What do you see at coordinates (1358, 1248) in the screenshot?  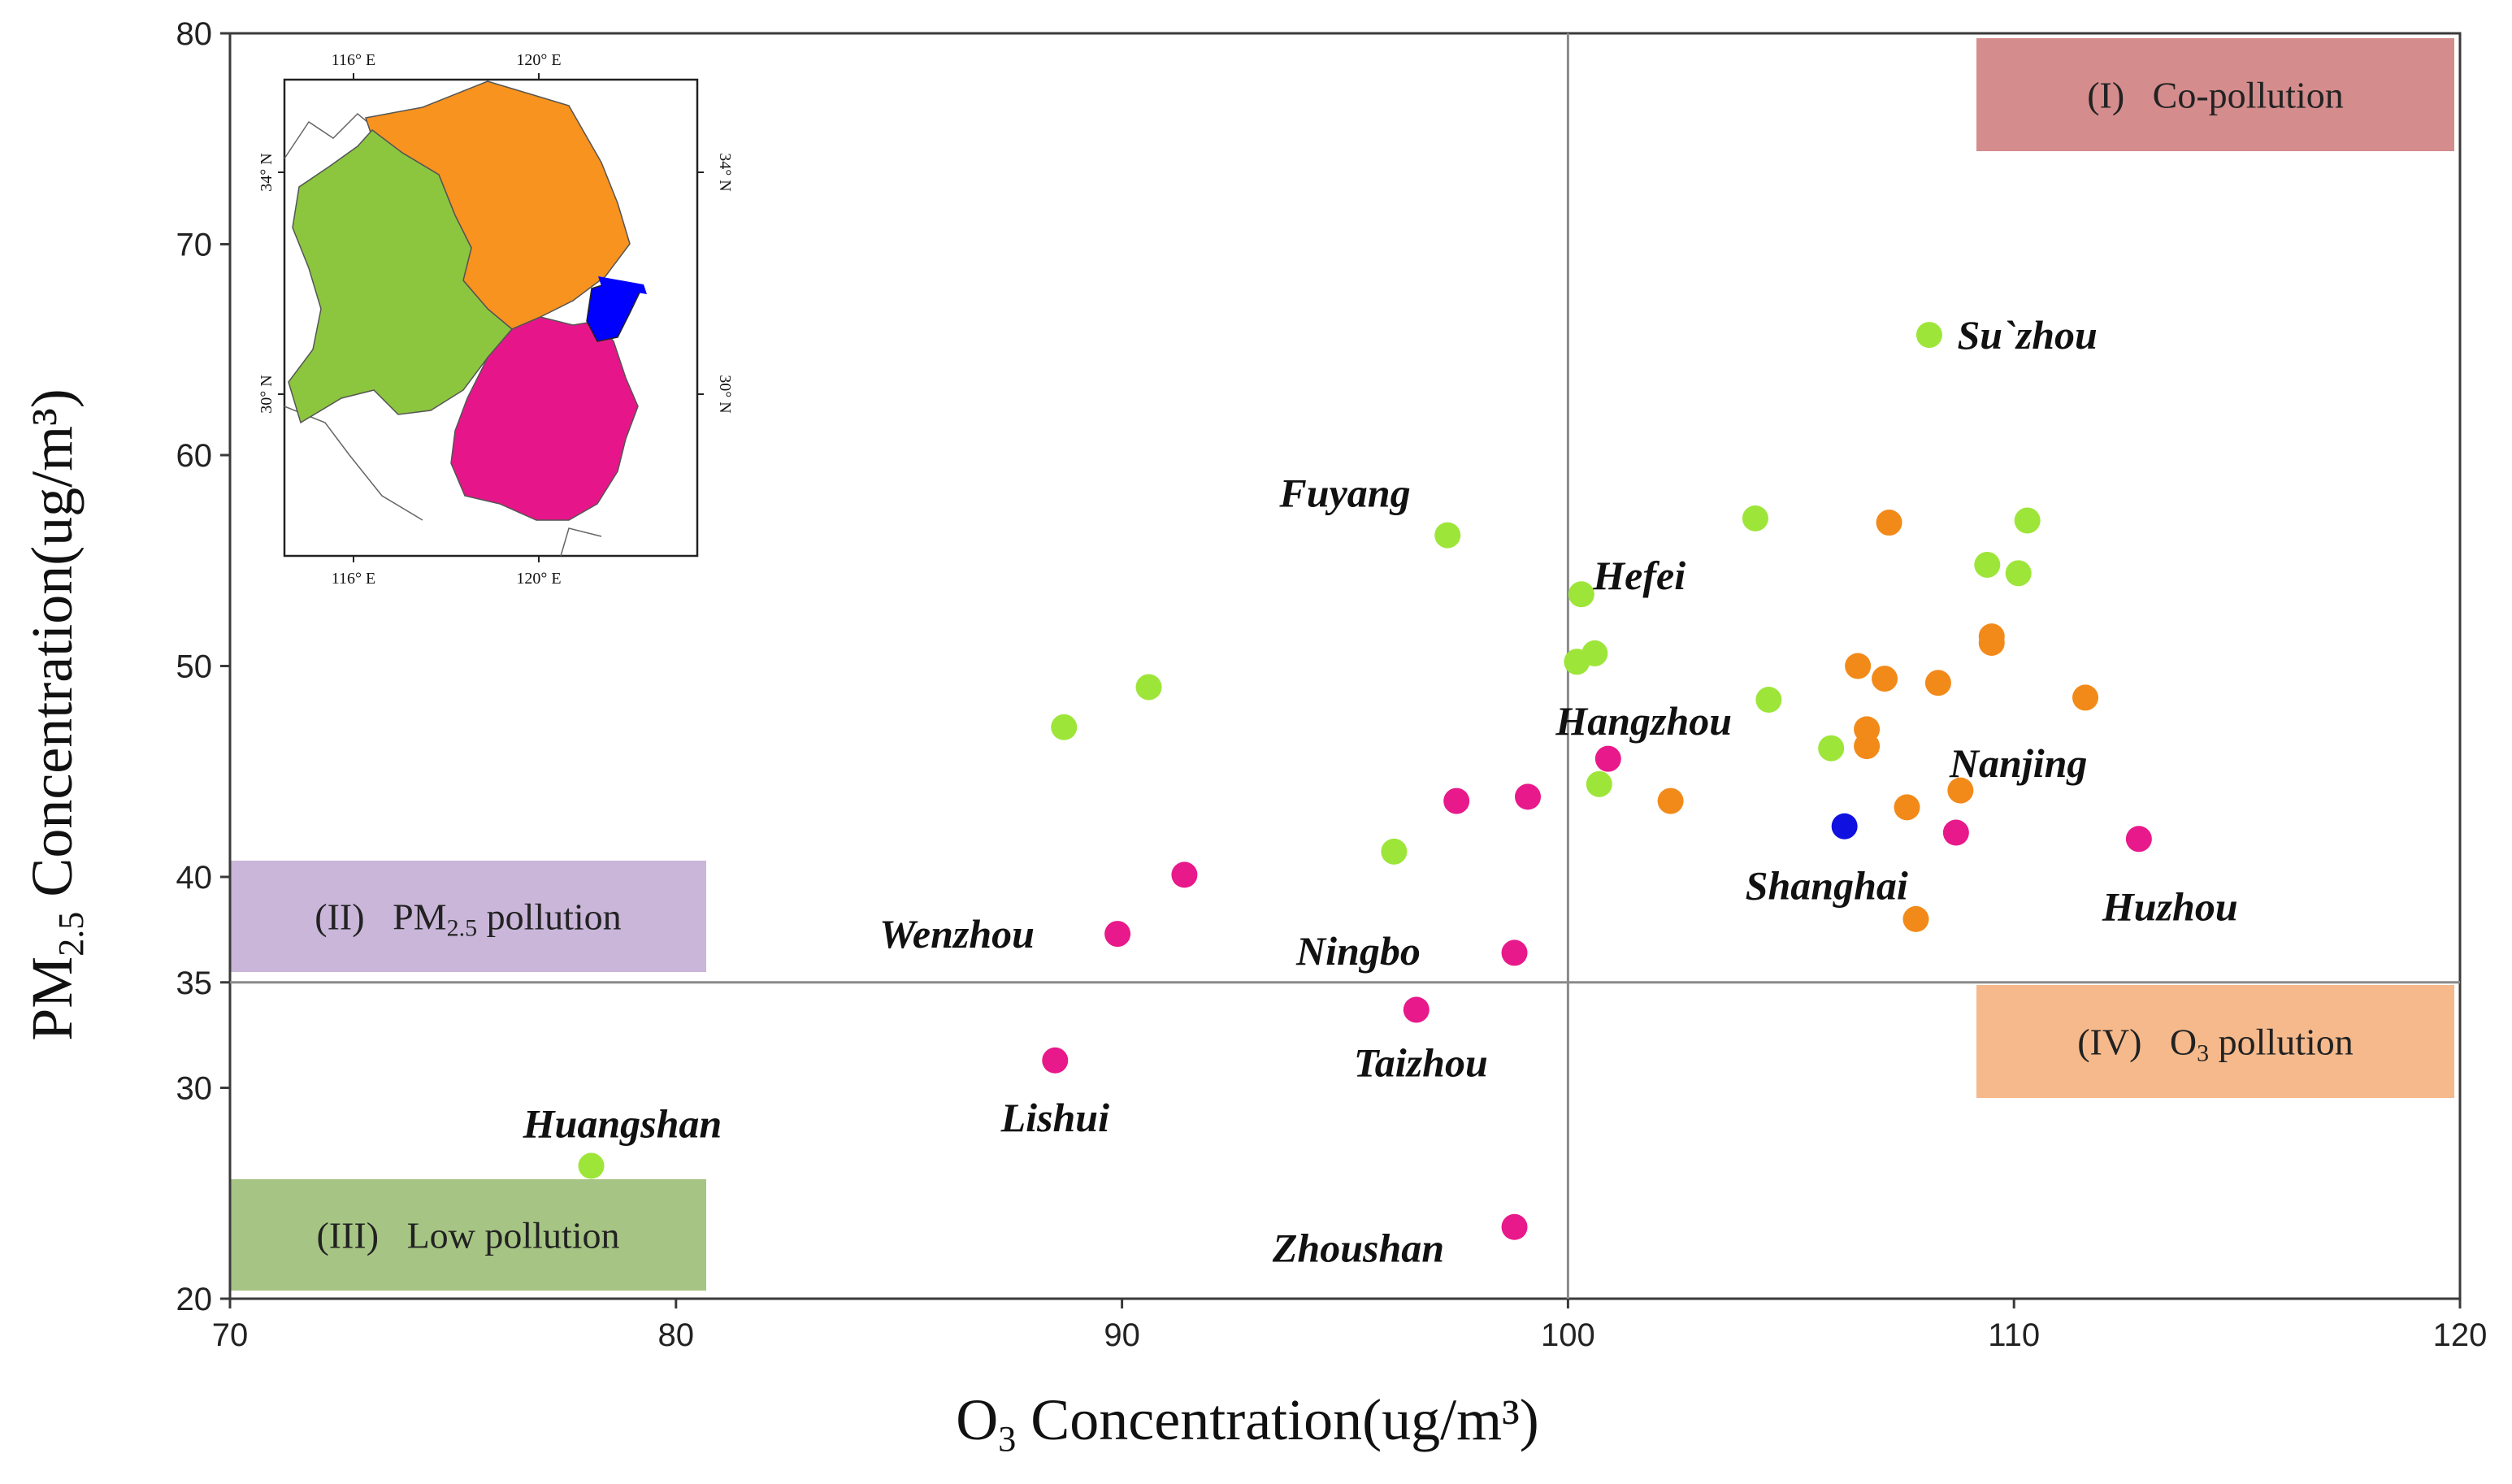 I see `city-label: Zhoushan` at bounding box center [1358, 1248].